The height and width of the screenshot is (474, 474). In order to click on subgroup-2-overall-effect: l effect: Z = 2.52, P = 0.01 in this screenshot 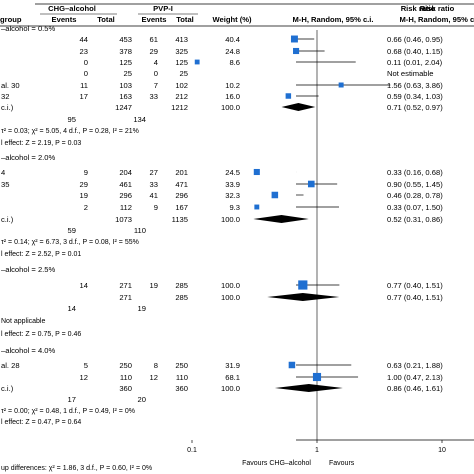, I will do `click(41, 254)`.